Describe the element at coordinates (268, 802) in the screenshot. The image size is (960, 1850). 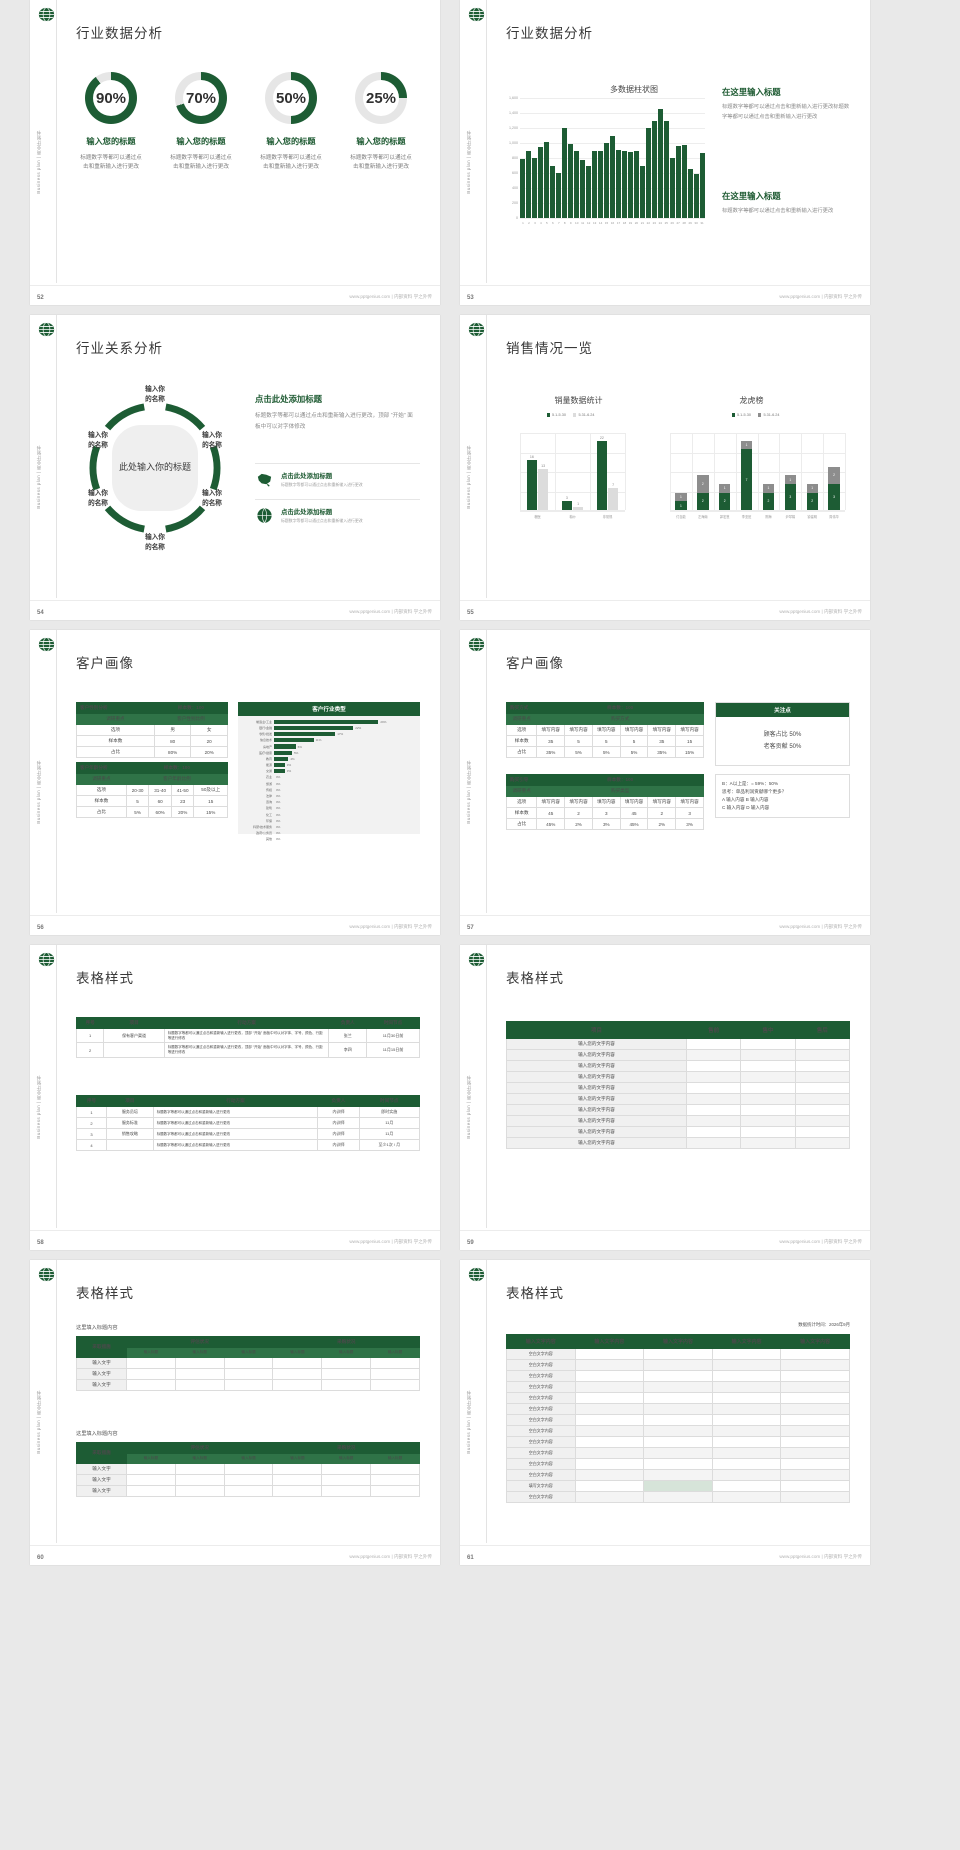
I see `industry-label: 咨询` at that location.